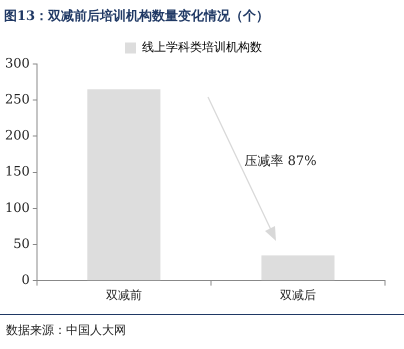  I want to click on y-tick-label: 300, so click(17, 64).